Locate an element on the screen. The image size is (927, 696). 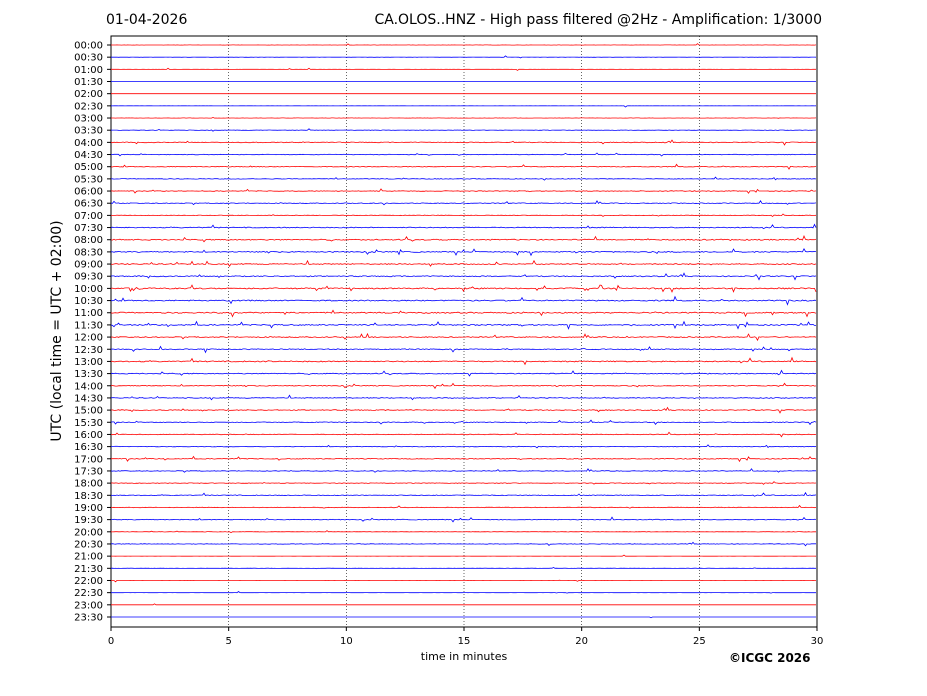
y-tick-label: 02:30 is located at coordinates (88, 106).